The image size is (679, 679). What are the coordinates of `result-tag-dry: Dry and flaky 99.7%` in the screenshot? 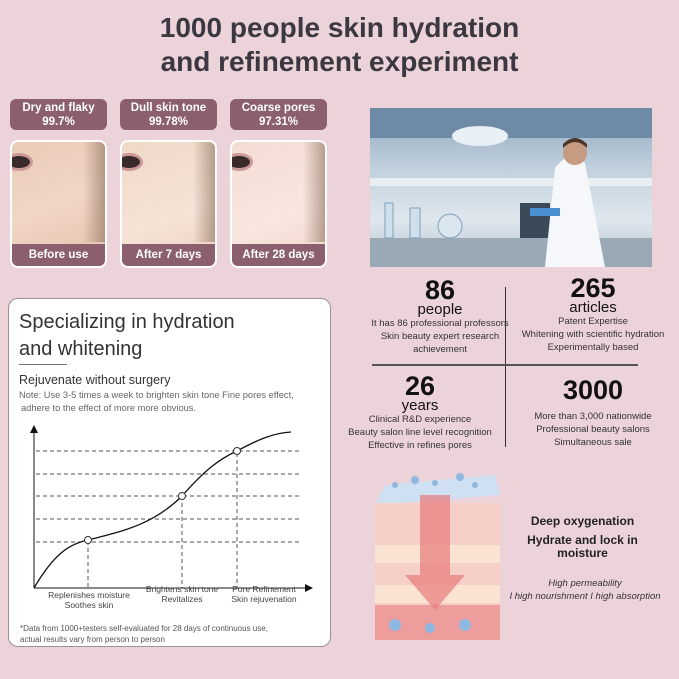 It's located at (58, 114).